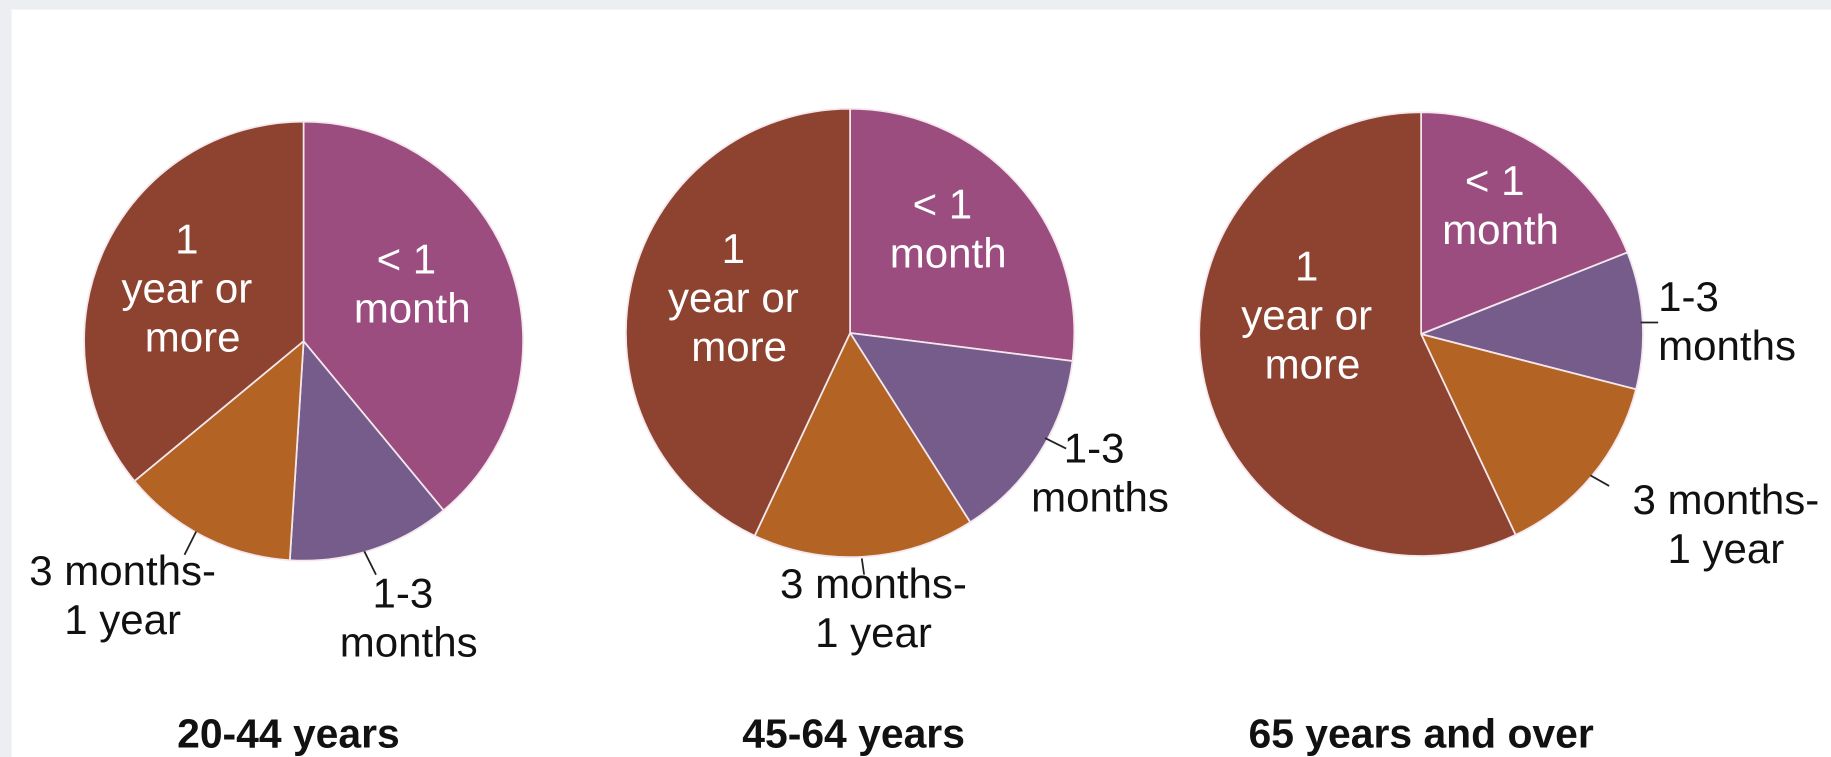 This screenshot has width=1831, height=757. I want to click on pie-title: 65 years and over, so click(1421, 734).